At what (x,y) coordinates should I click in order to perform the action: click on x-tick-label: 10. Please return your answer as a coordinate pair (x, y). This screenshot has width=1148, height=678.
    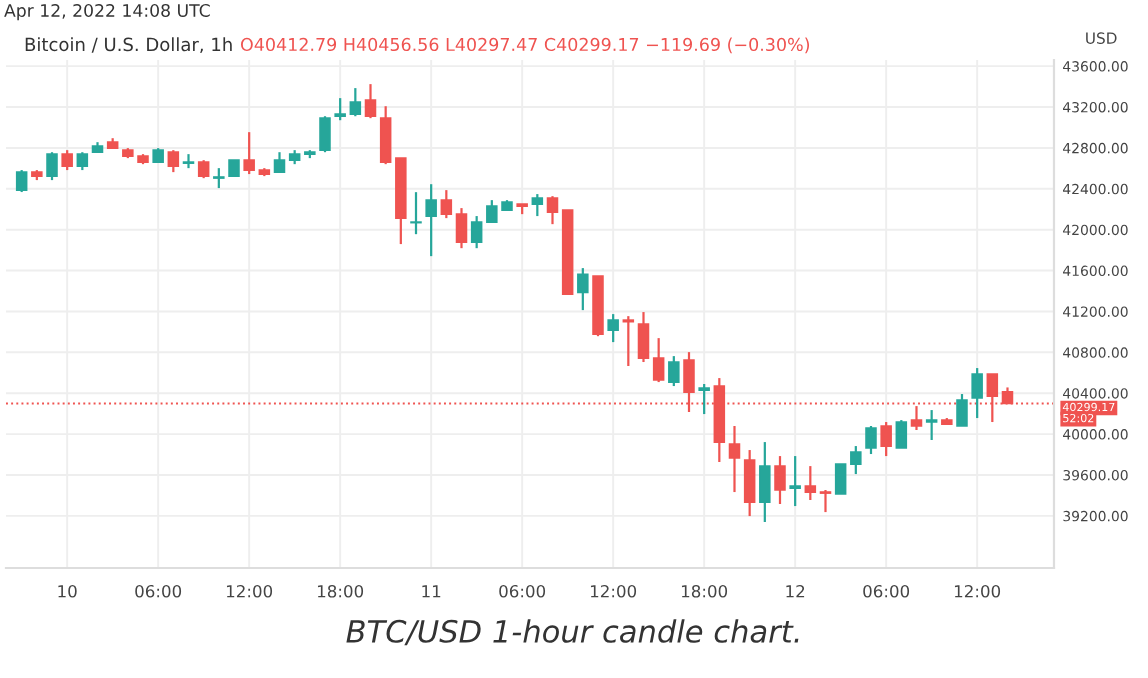
    Looking at the image, I should click on (67, 591).